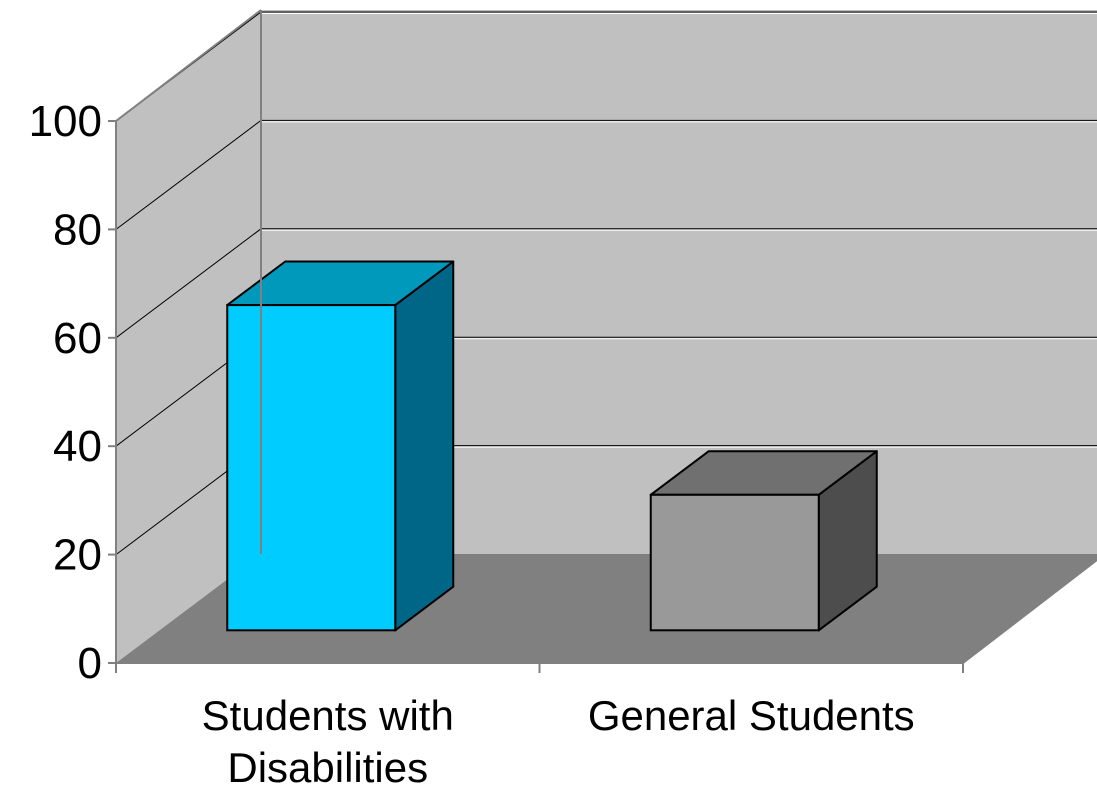 The height and width of the screenshot is (797, 1097). Describe the element at coordinates (188, 65) in the screenshot. I see `side-wall-top-edge` at that location.